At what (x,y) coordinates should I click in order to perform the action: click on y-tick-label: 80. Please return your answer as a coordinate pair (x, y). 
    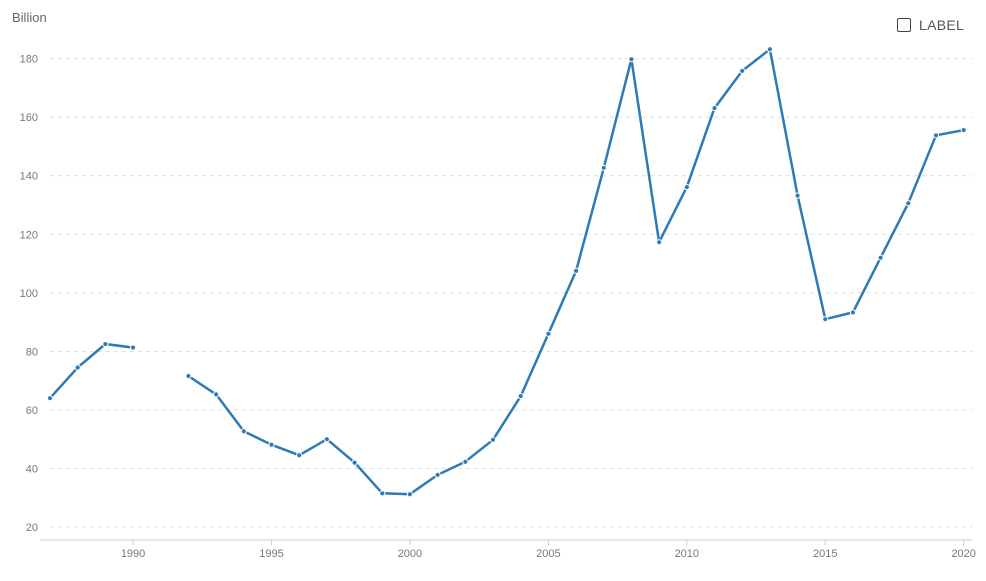
    Looking at the image, I should click on (32, 352).